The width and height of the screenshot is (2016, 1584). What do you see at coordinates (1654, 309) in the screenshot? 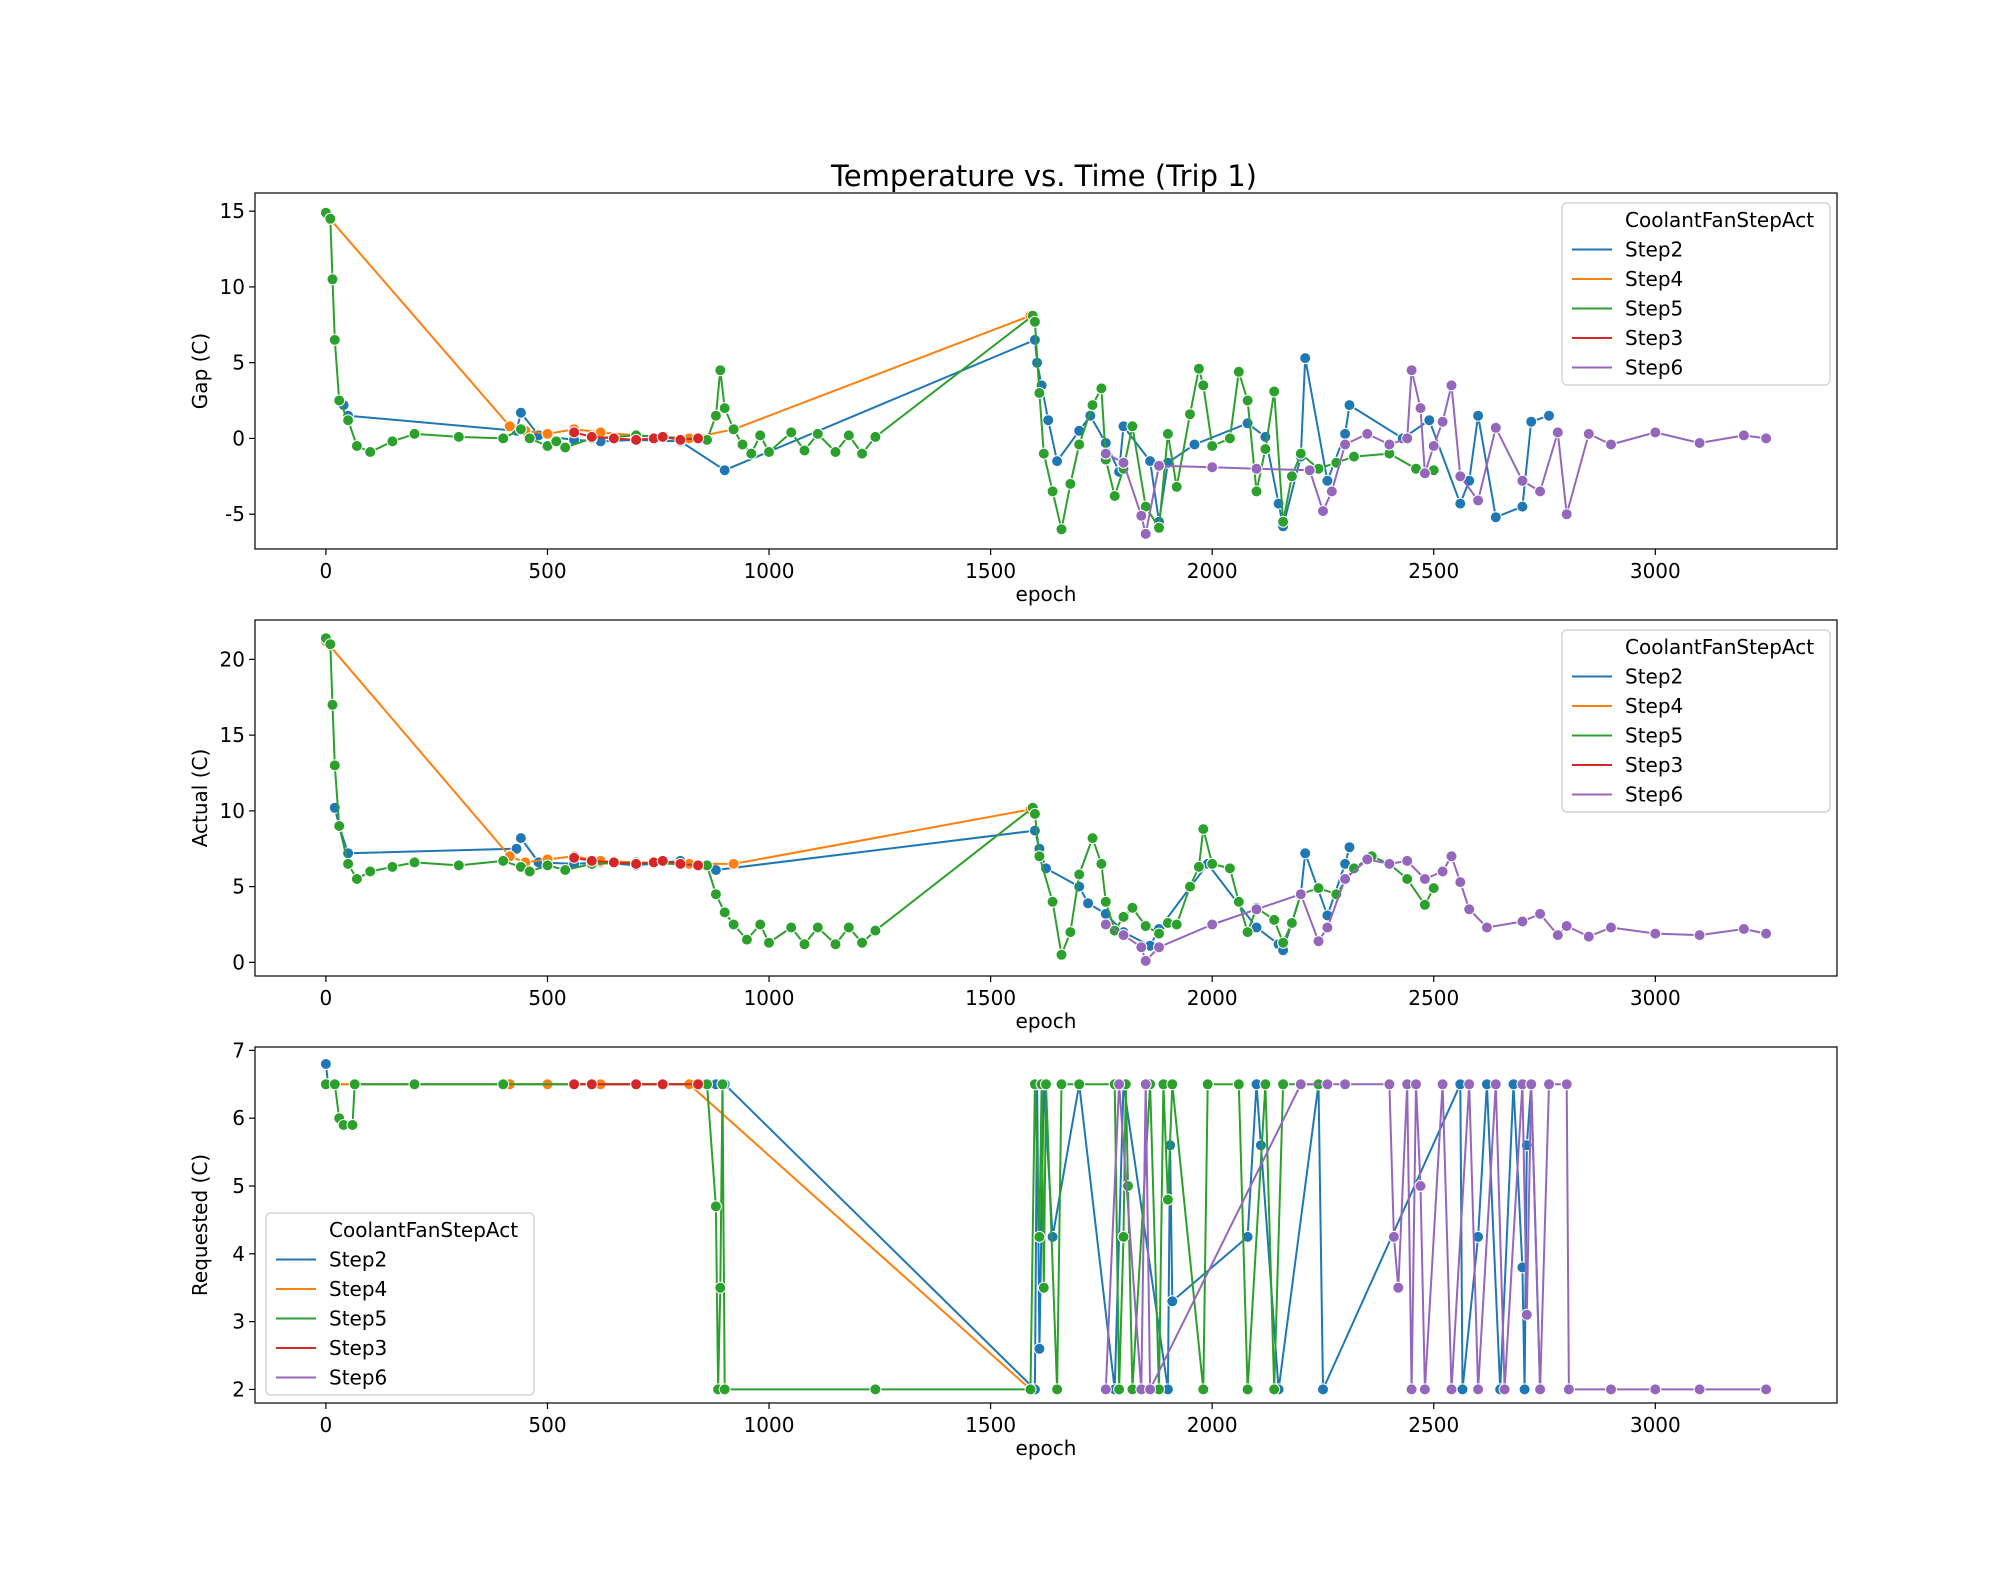
I see `legend-entry: Step5` at bounding box center [1654, 309].